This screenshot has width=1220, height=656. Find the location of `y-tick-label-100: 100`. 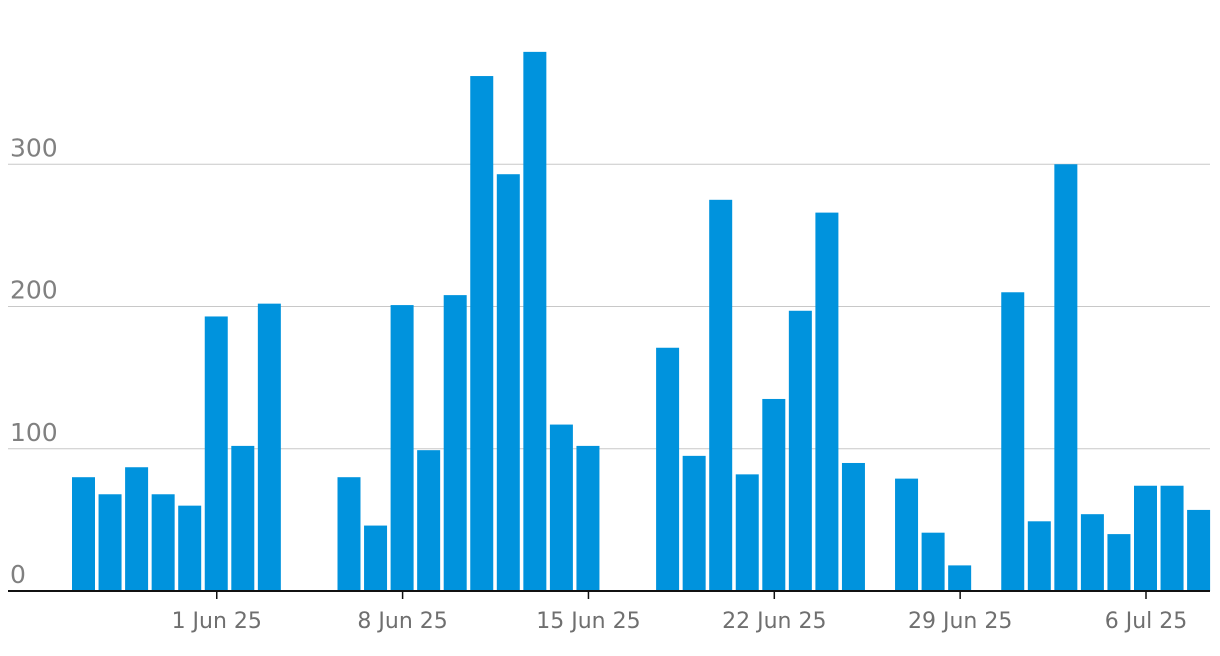

y-tick-label-100: 100 is located at coordinates (34, 432).